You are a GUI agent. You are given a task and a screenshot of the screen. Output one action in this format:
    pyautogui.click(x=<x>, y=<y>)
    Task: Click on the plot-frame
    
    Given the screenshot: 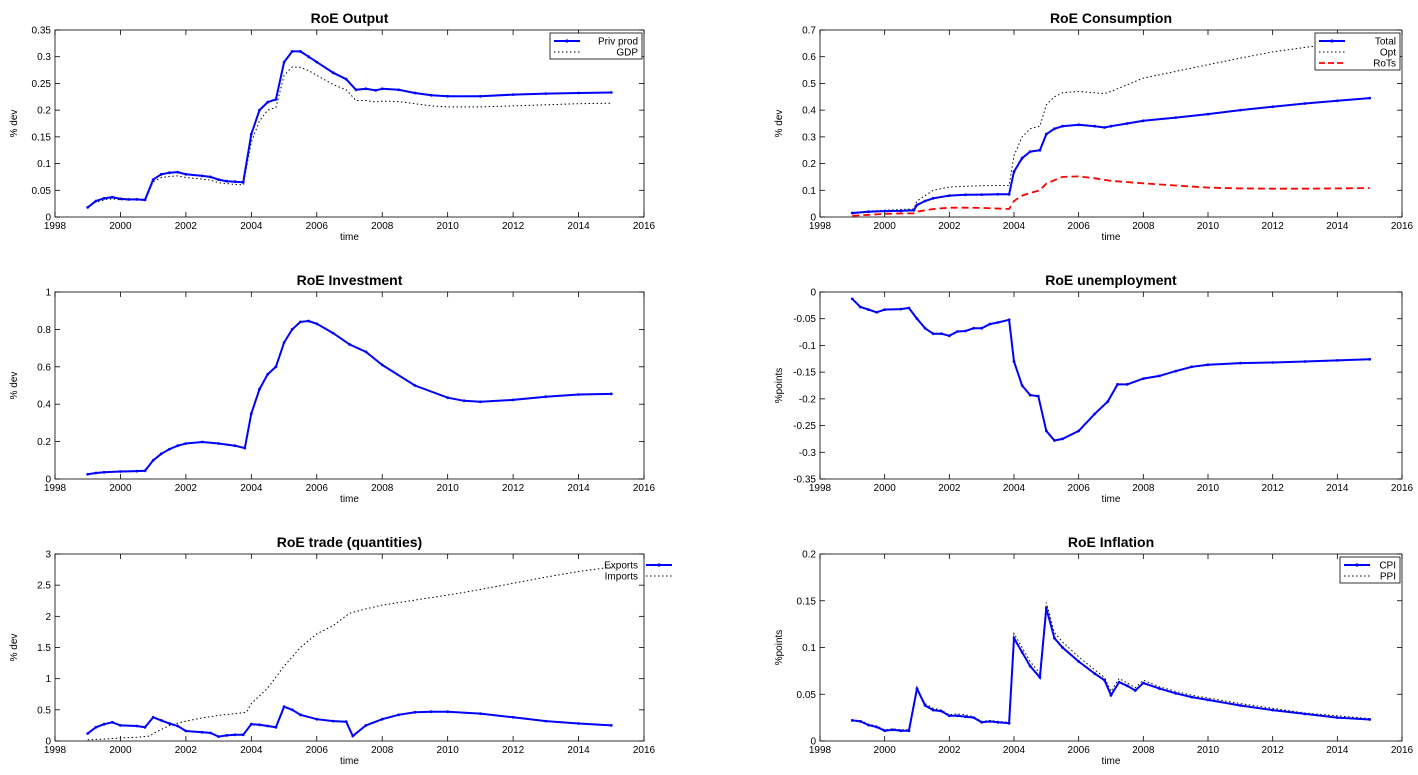 What is the action you would take?
    pyautogui.click(x=349, y=123)
    